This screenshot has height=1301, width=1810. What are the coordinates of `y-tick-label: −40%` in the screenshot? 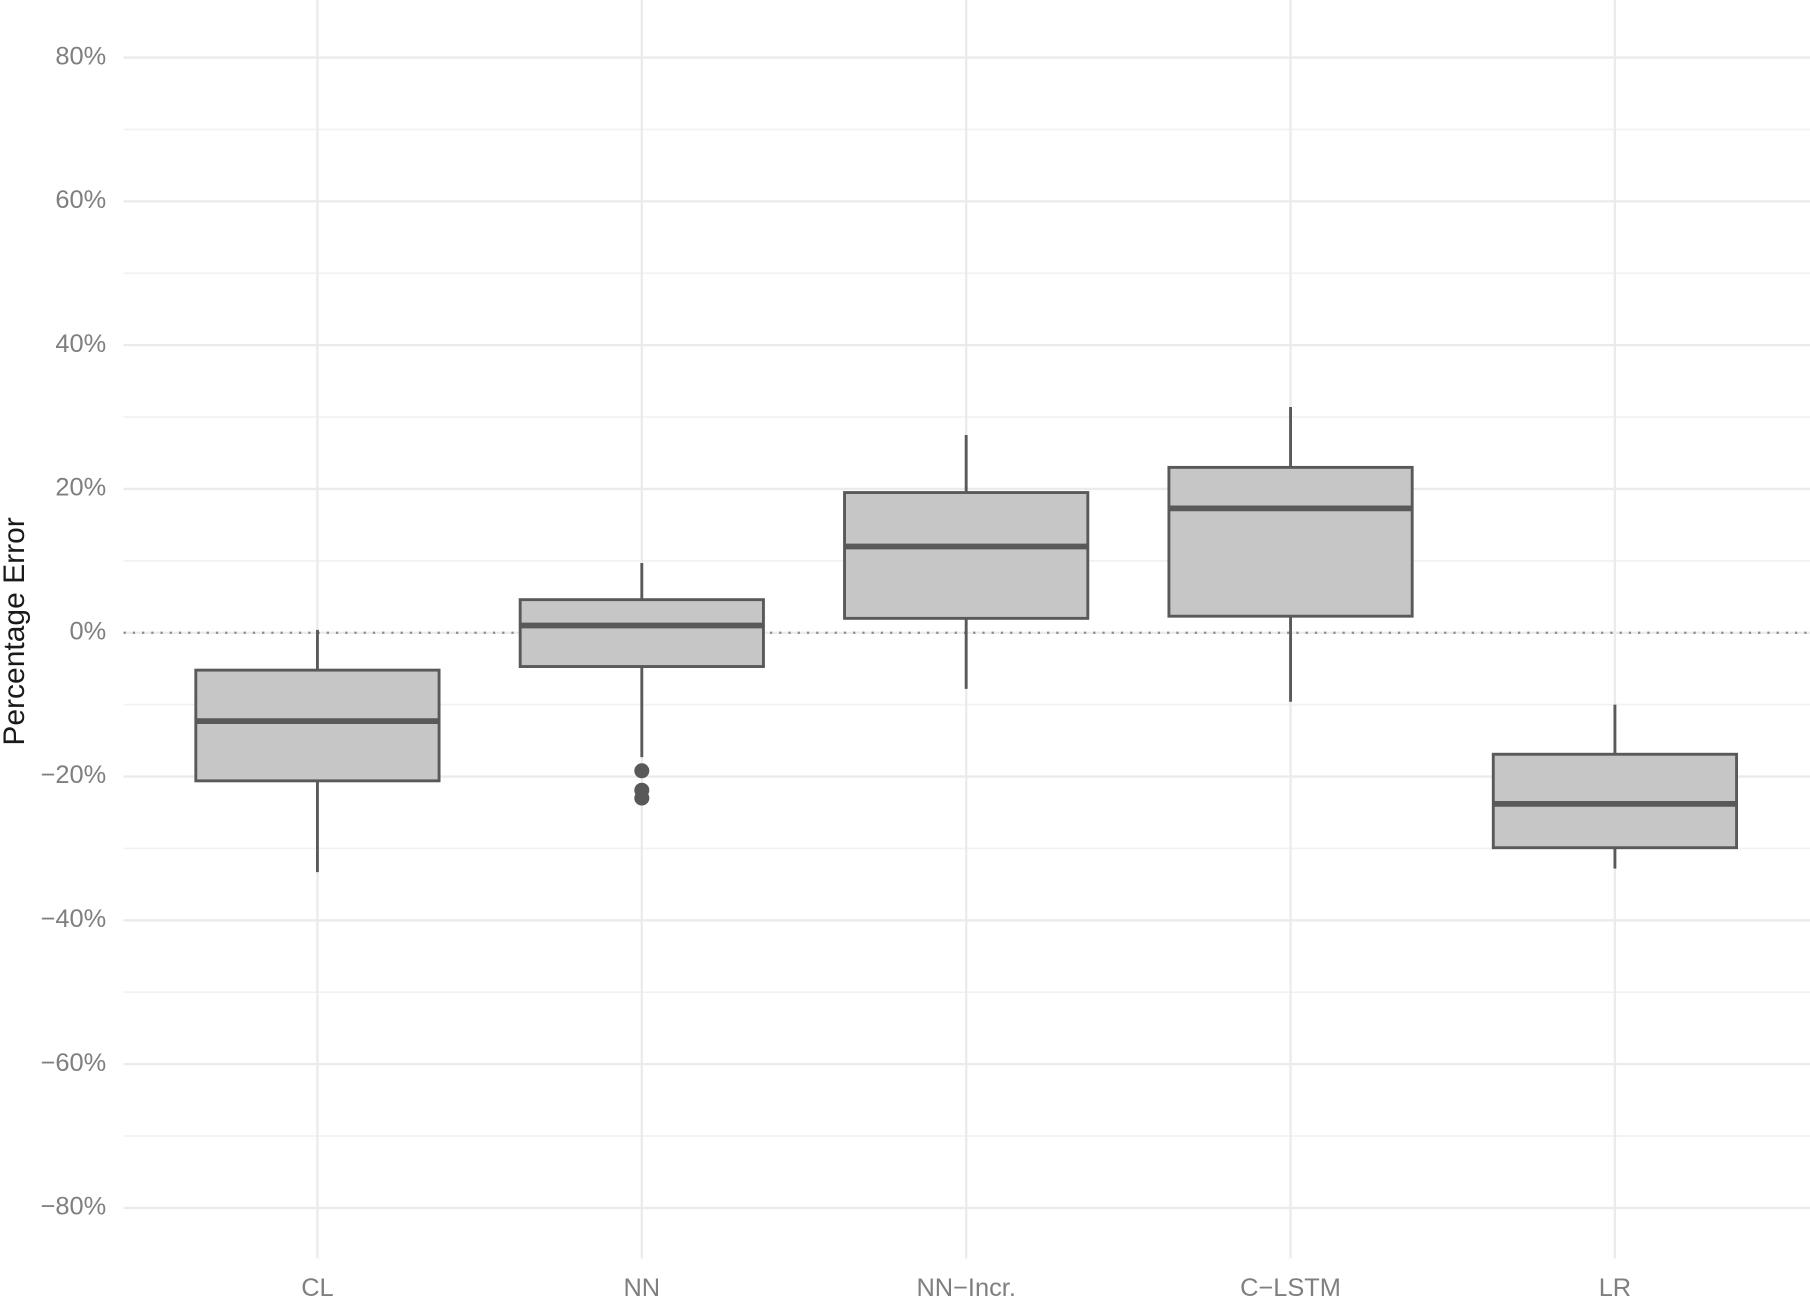 It's located at (74, 919).